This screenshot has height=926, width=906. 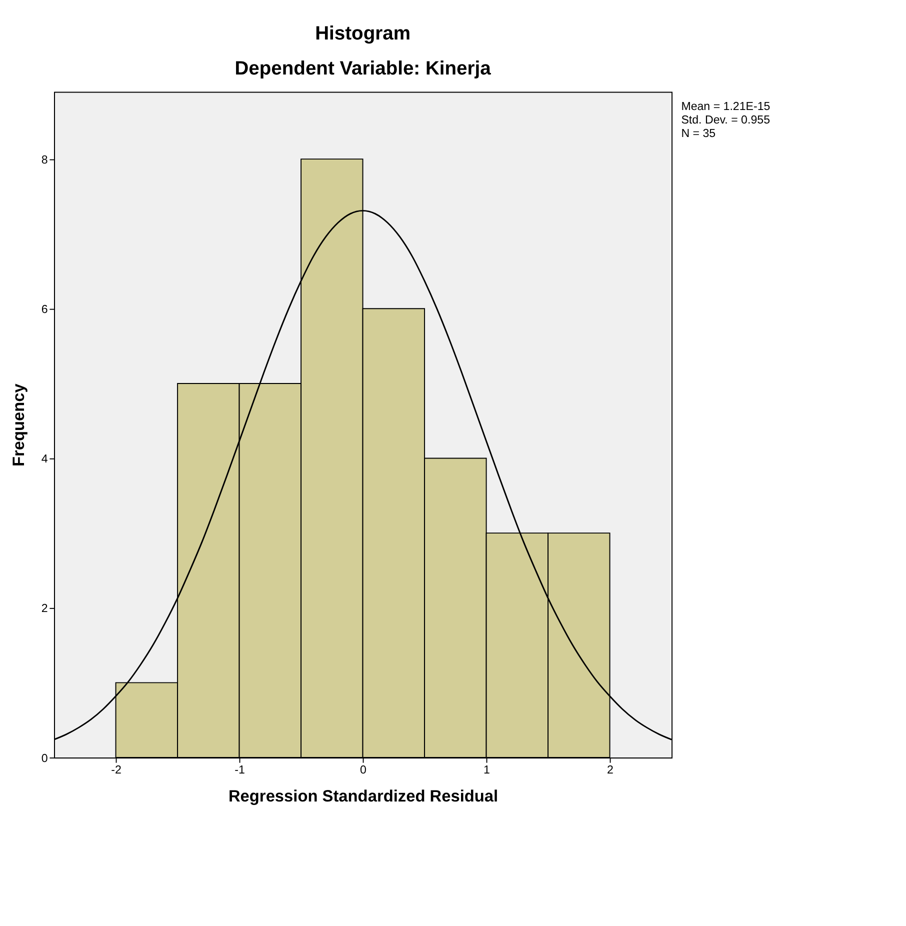 I want to click on text: N = 35, so click(x=698, y=134).